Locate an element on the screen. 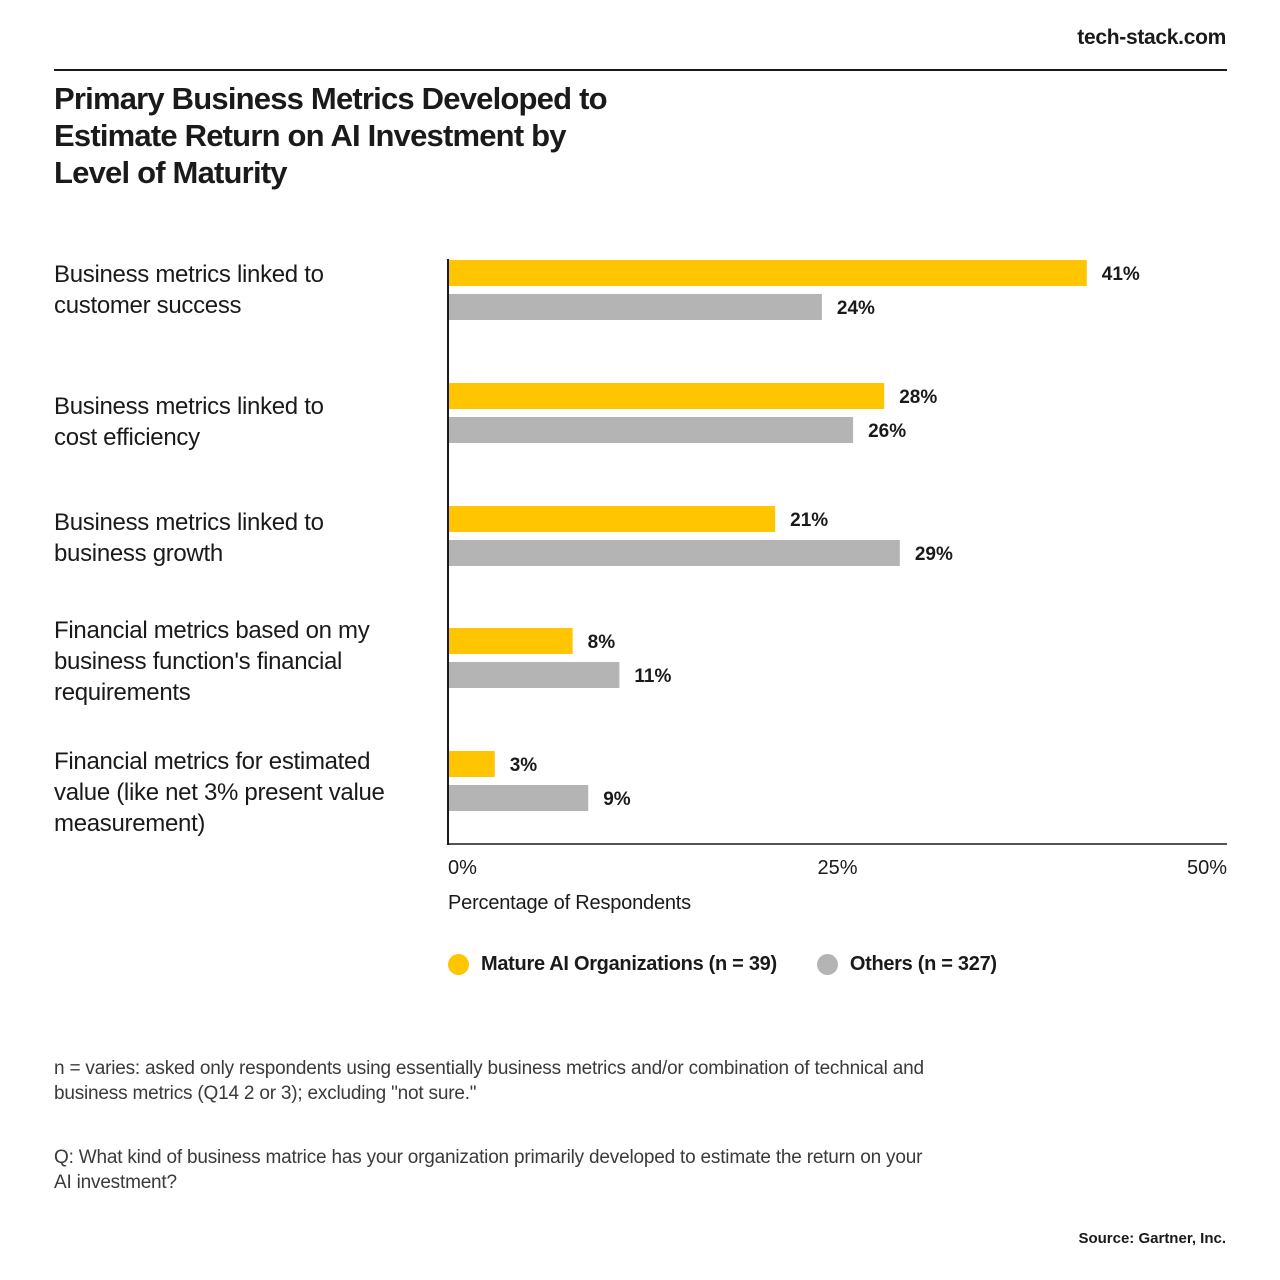 This screenshot has width=1280, height=1280. category-label-line: Financial metrics for estimated is located at coordinates (212, 761).